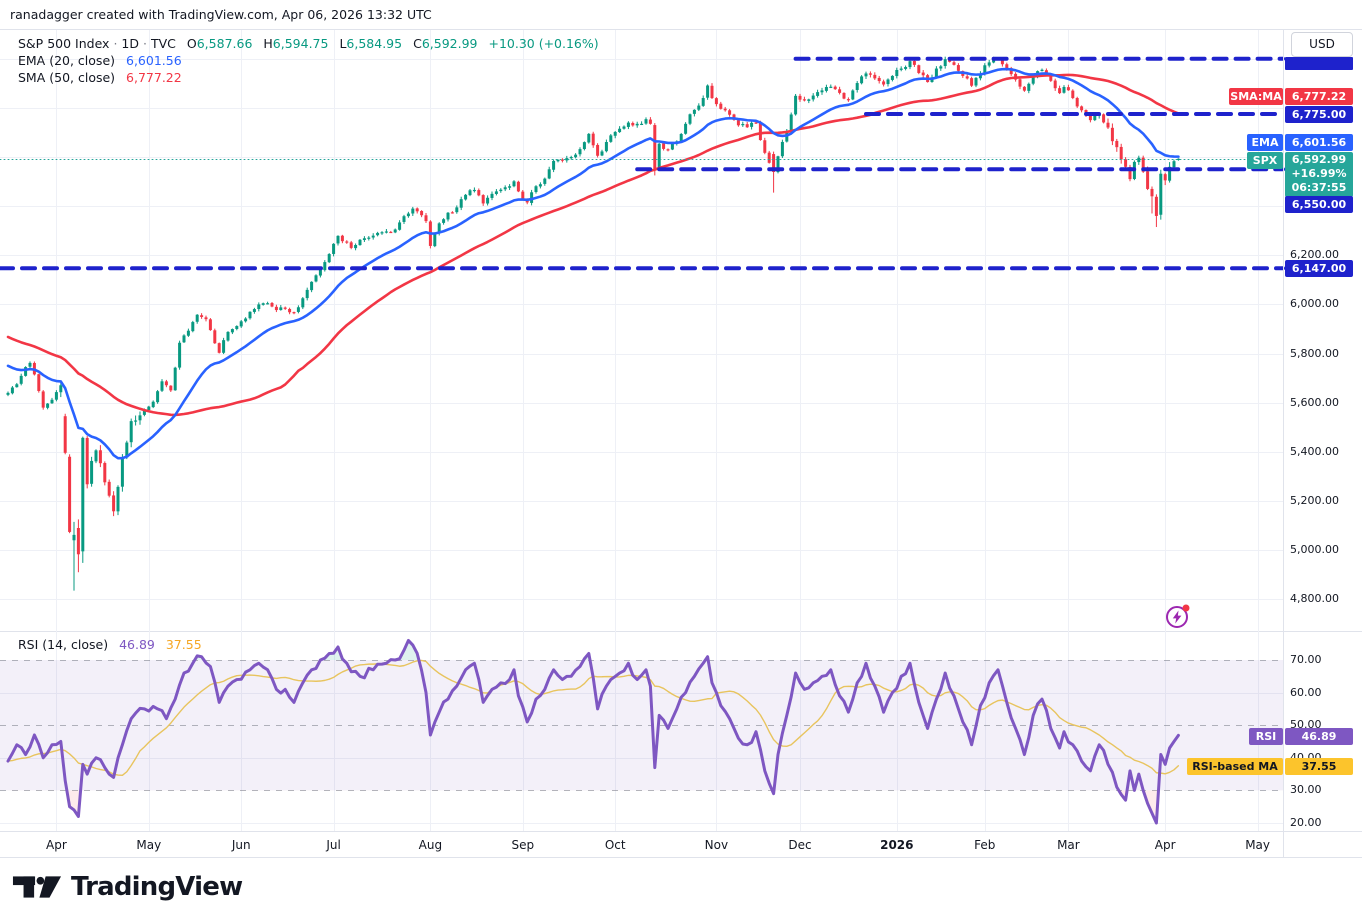  I want to click on rsi-axis-tag: RSI, so click(1266, 736).